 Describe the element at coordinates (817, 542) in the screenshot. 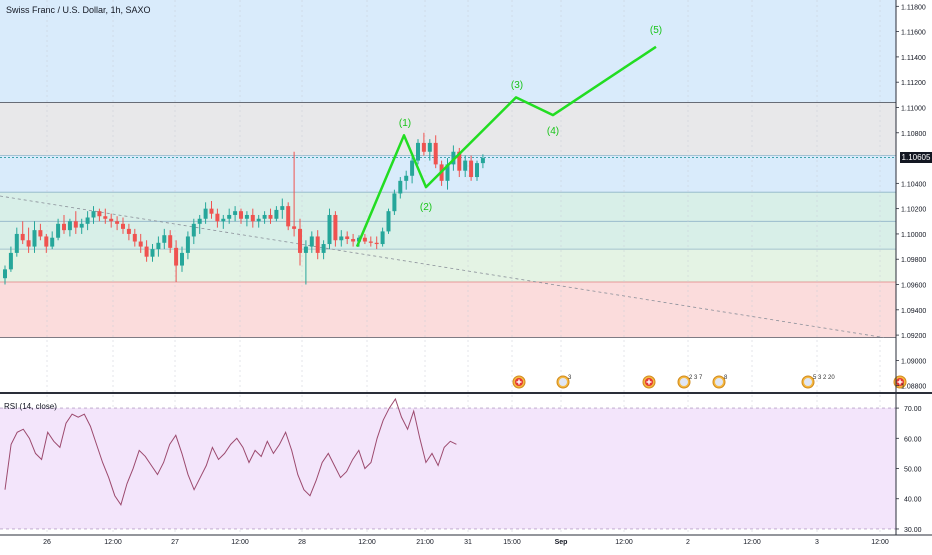

I see `time-tick-label: 3` at that location.